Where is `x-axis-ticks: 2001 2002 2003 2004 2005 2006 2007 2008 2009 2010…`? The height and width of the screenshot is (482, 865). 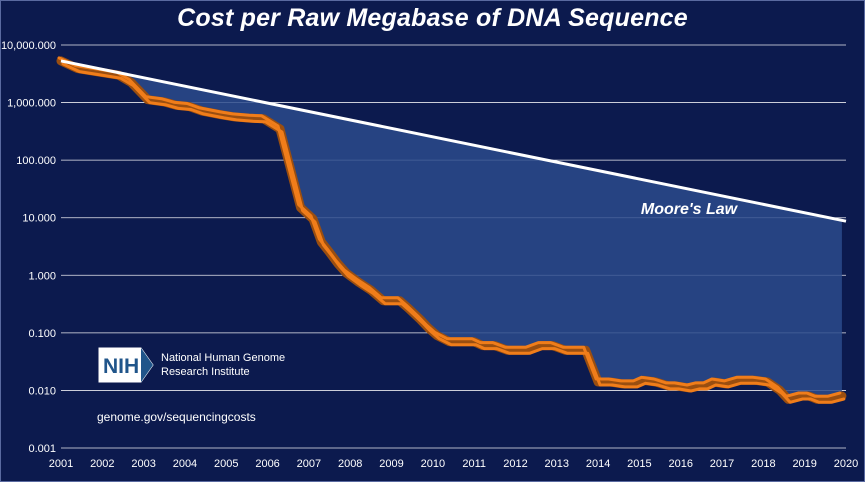 x-axis-ticks: 2001 2002 2003 2004 2005 2006 2007 2008 2009 2010… is located at coordinates (453, 464).